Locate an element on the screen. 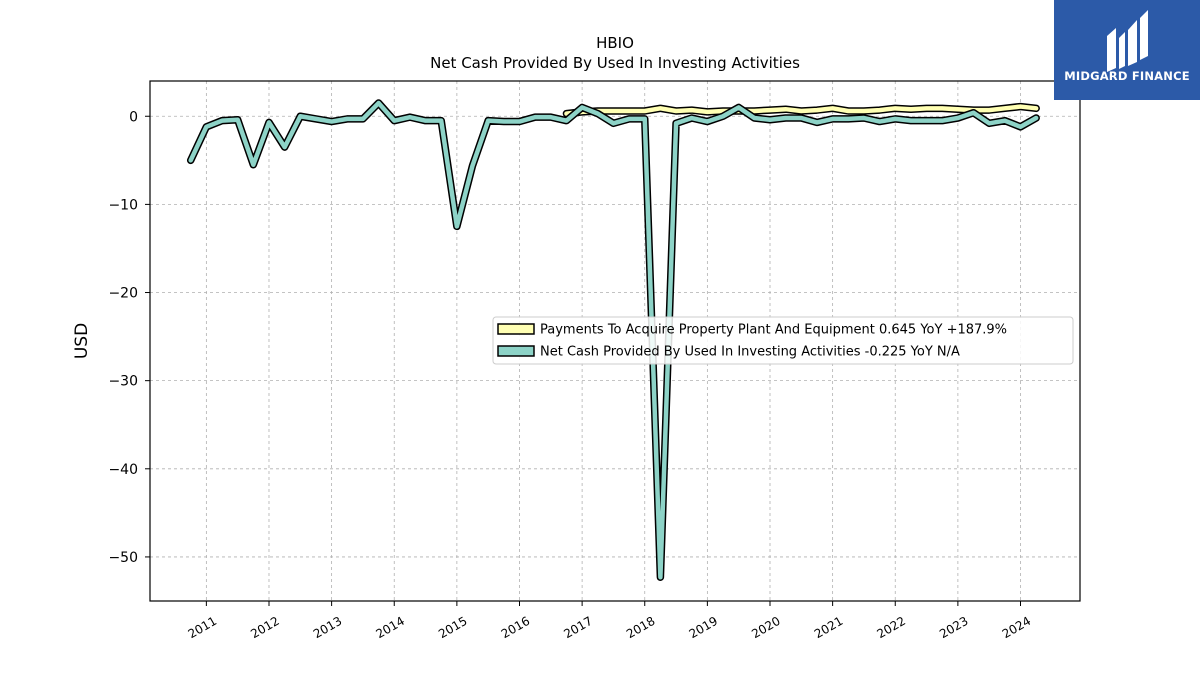  x-tick-label: 2013 is located at coordinates (327, 627).